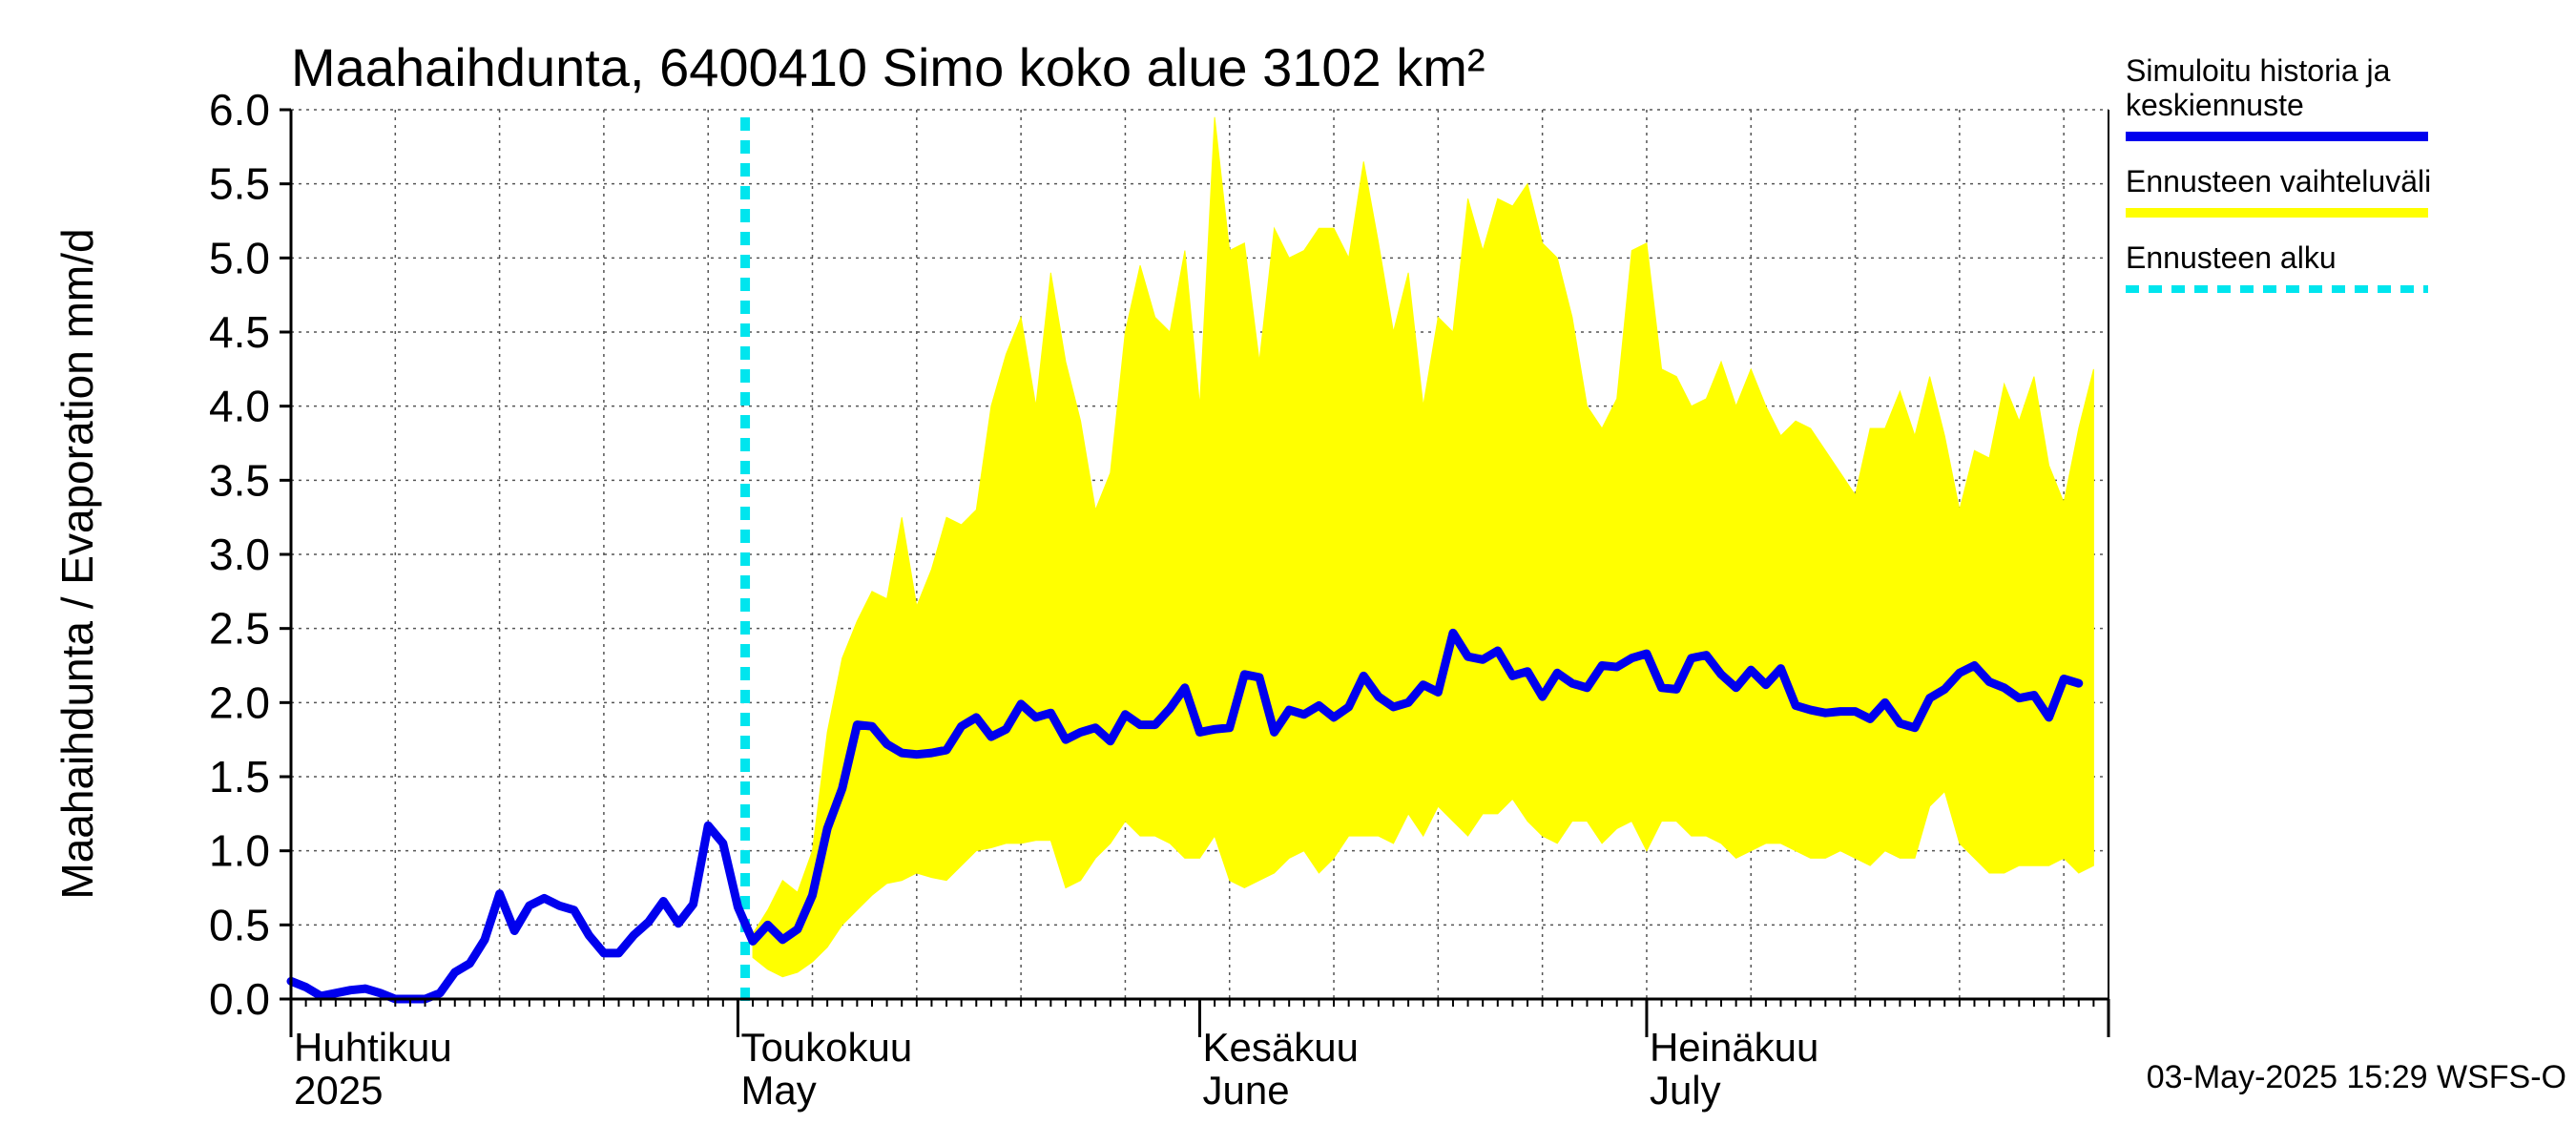 This screenshot has height=1145, width=2576. What do you see at coordinates (239, 925) in the screenshot?
I see `y-tick-label: 0.5` at bounding box center [239, 925].